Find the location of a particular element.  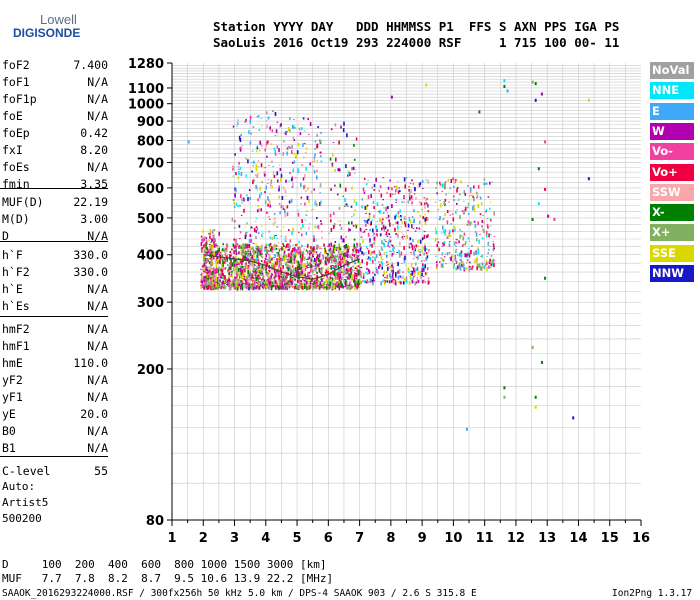

y-tick-label: 1000 is located at coordinates (146, 105).